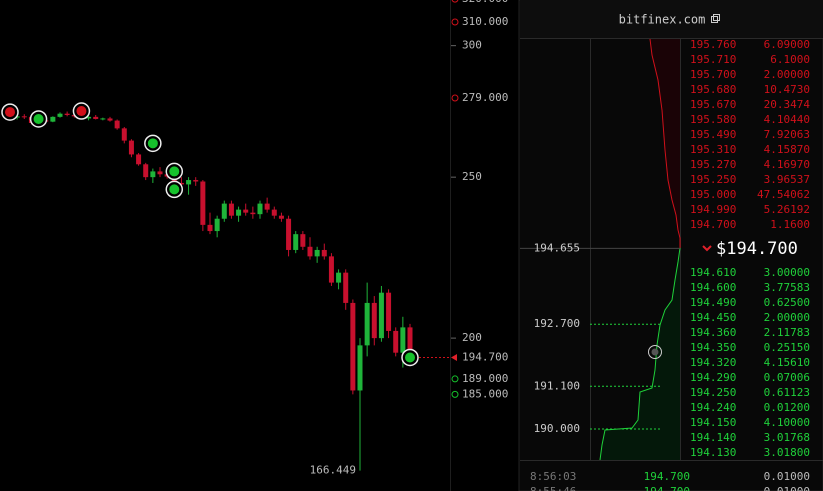 Image resolution: width=823 pixels, height=491 pixels. I want to click on asks-amount: 6.1000, so click(790, 59).